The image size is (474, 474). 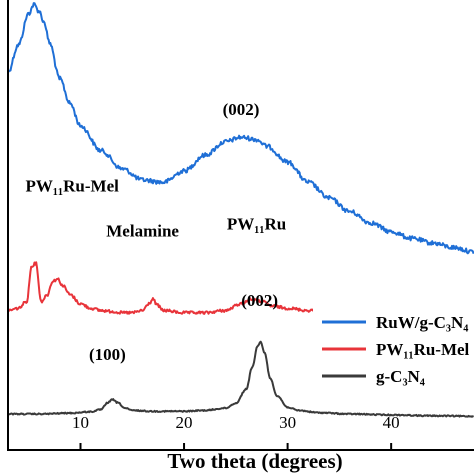 I want to click on x-tick-label: 40, so click(x=391, y=422).